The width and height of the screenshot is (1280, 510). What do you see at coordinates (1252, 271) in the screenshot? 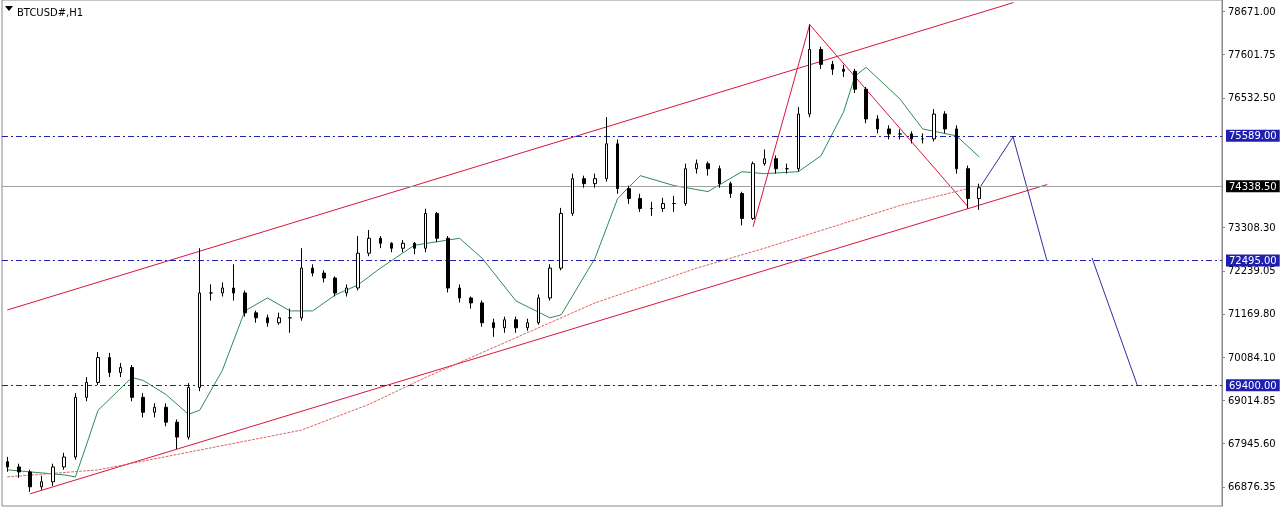
I see `y-tick-label: 72239.05` at bounding box center [1252, 271].